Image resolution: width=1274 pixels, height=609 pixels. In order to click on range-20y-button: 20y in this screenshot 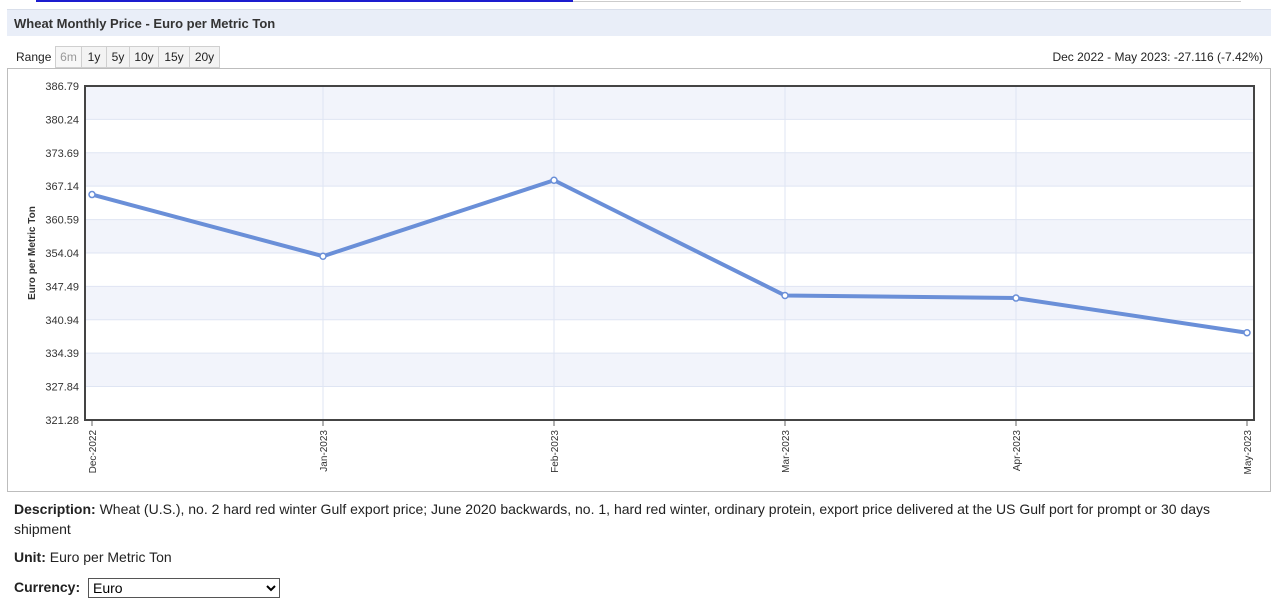, I will do `click(204, 57)`.